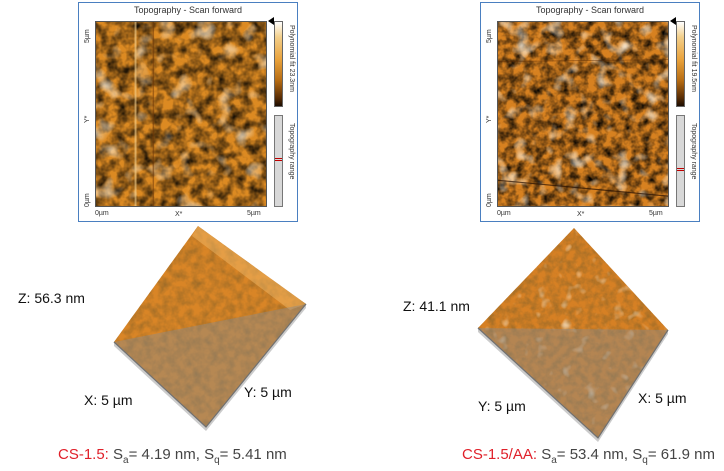 Image resolution: width=724 pixels, height=471 pixels. What do you see at coordinates (573, 335) in the screenshot?
I see `afm-3d-surface-right` at bounding box center [573, 335].